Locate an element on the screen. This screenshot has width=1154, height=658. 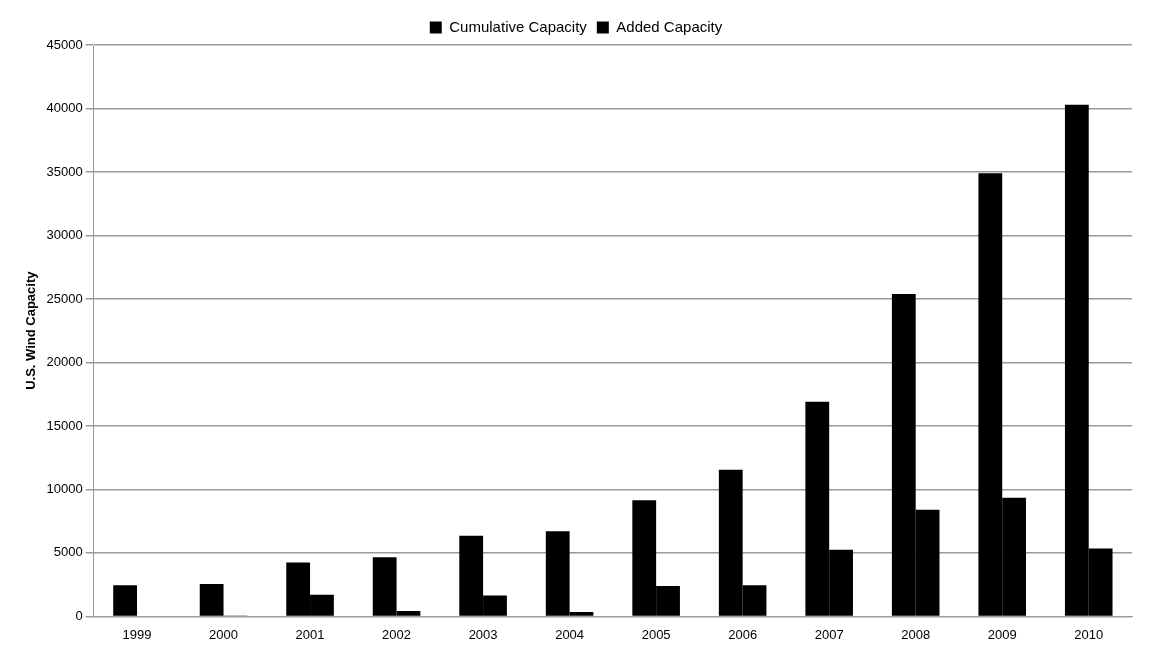
y-tick-label: 45000 is located at coordinates (64, 44).